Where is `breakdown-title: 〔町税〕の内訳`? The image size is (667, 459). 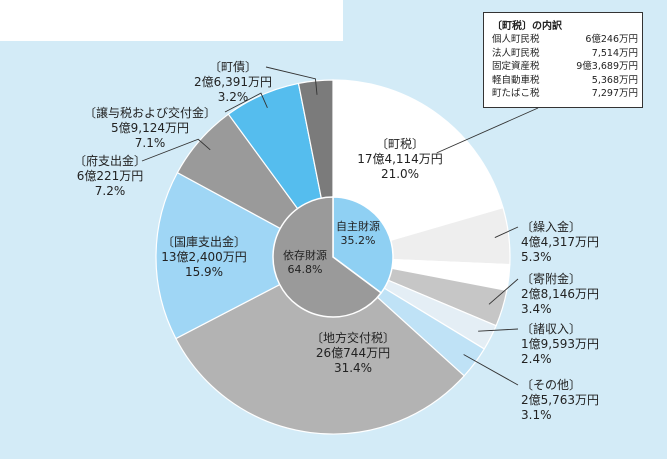 breakdown-title: 〔町税〕の内訳 is located at coordinates (527, 26).